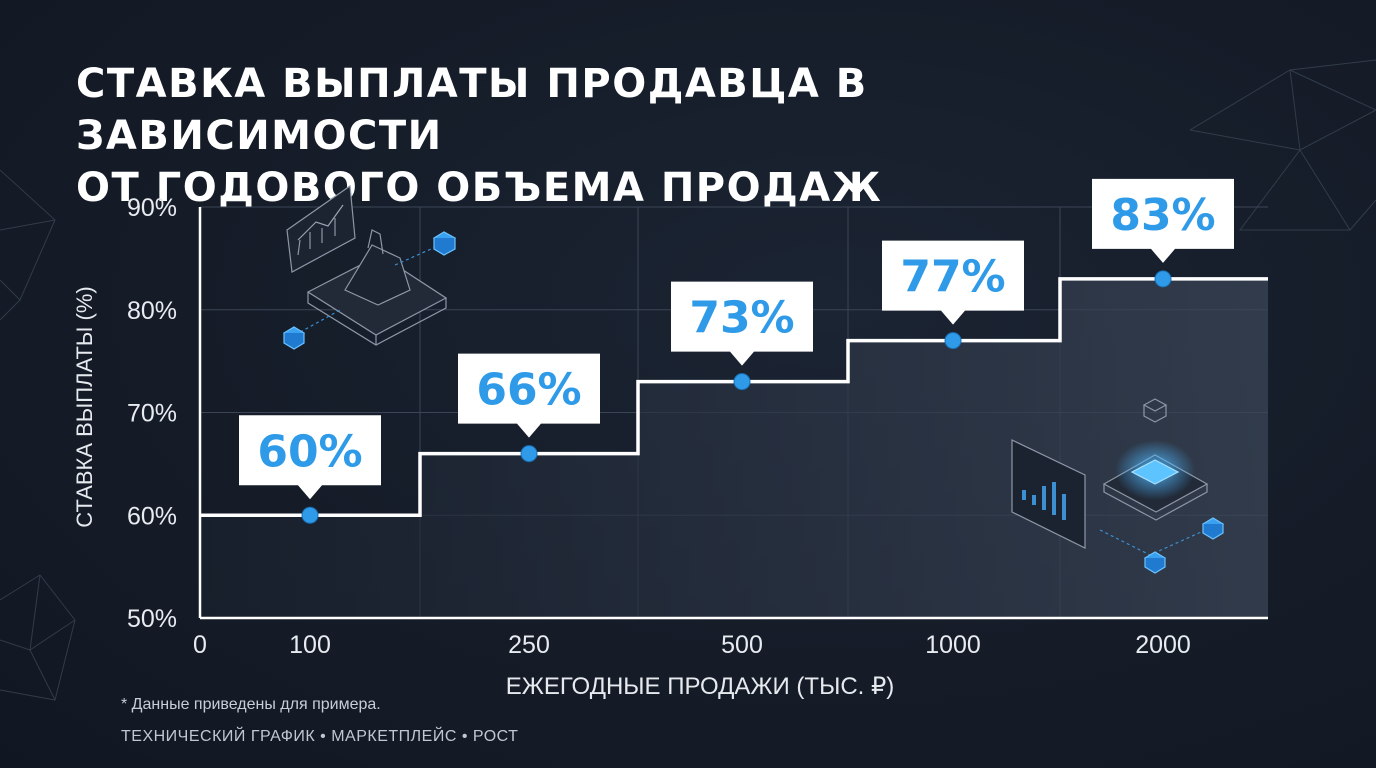 The width and height of the screenshot is (1376, 768). I want to click on chart-title-line-1: СТАВКА ВЫПЛАТЫ ПРОДАВЦА В ЗАВИСИМОСТИ, so click(472, 110).